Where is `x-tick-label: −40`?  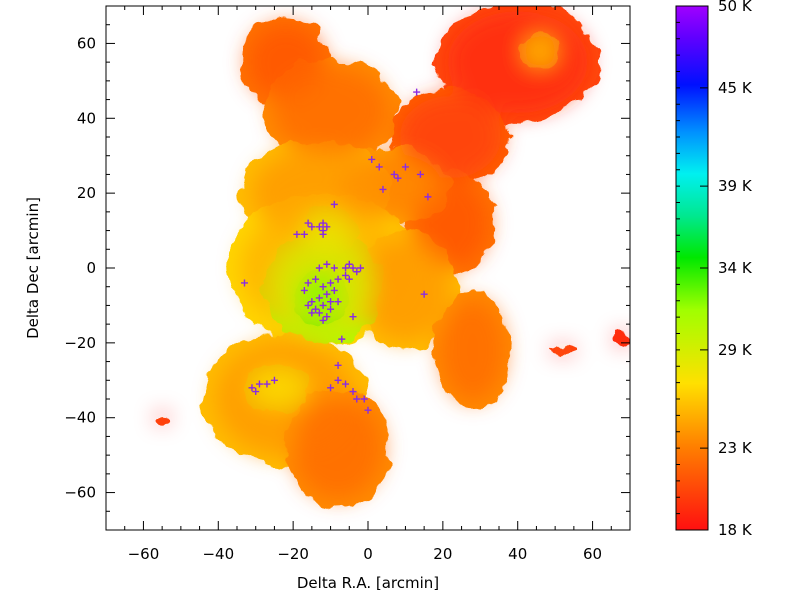 x-tick-label: −40 is located at coordinates (218, 554).